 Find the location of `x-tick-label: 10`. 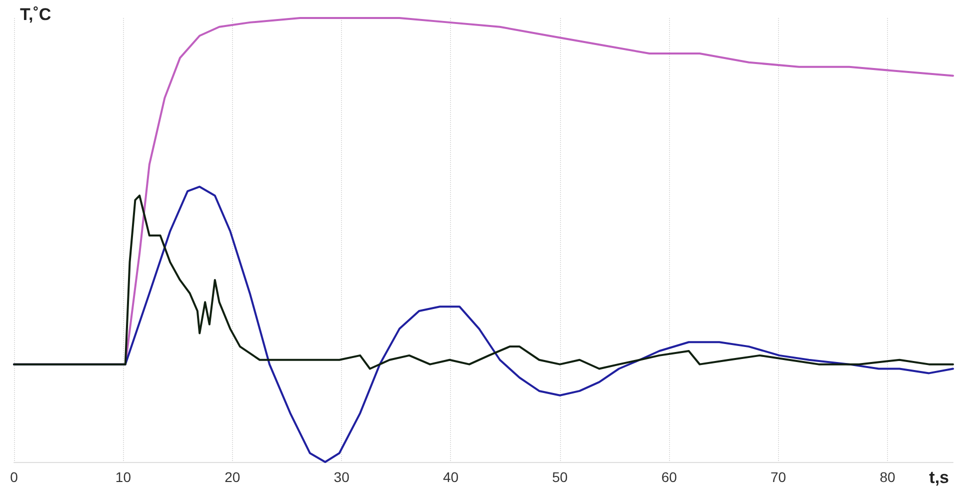

x-tick-label: 10 is located at coordinates (123, 477).